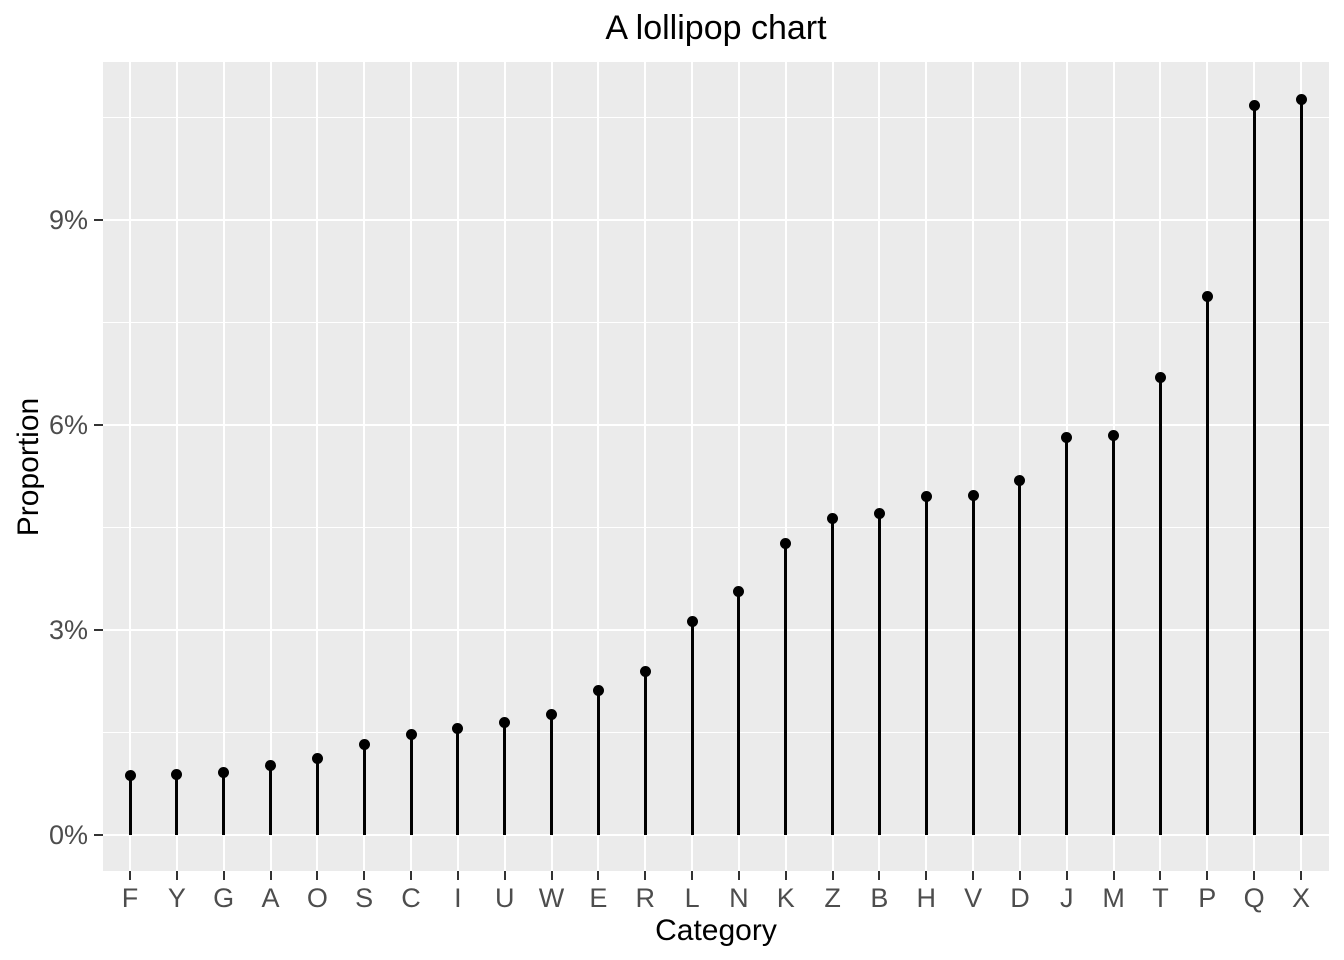 The height and width of the screenshot is (960, 1344). Describe the element at coordinates (785, 898) in the screenshot. I see `x-axis-tick-label: K` at that location.